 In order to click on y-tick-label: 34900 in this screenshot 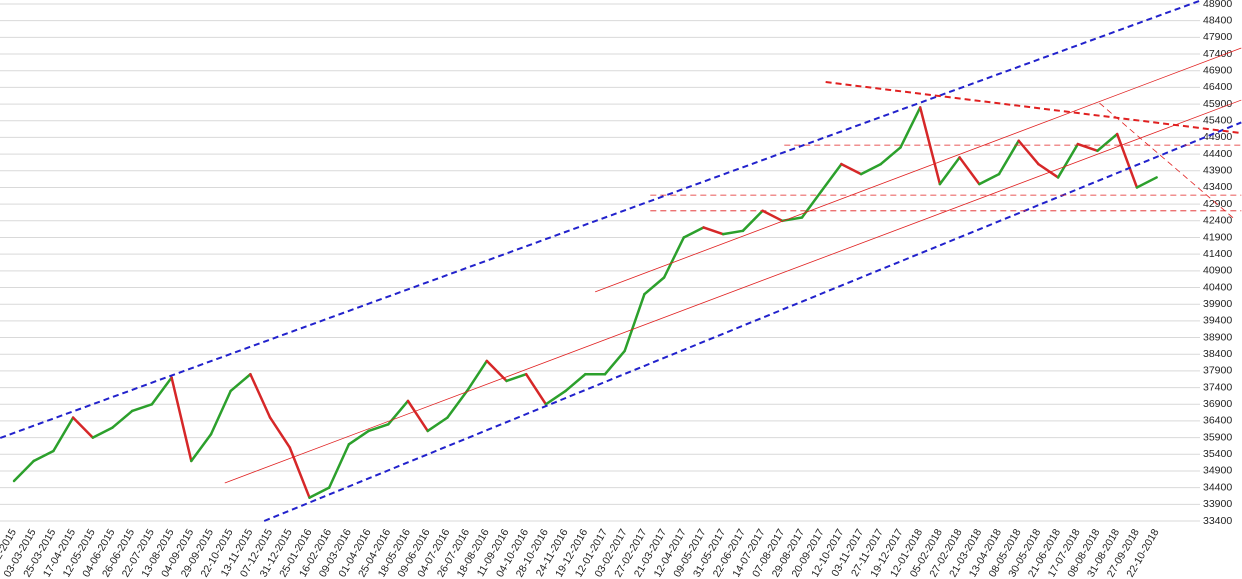, I will do `click(1217, 471)`.